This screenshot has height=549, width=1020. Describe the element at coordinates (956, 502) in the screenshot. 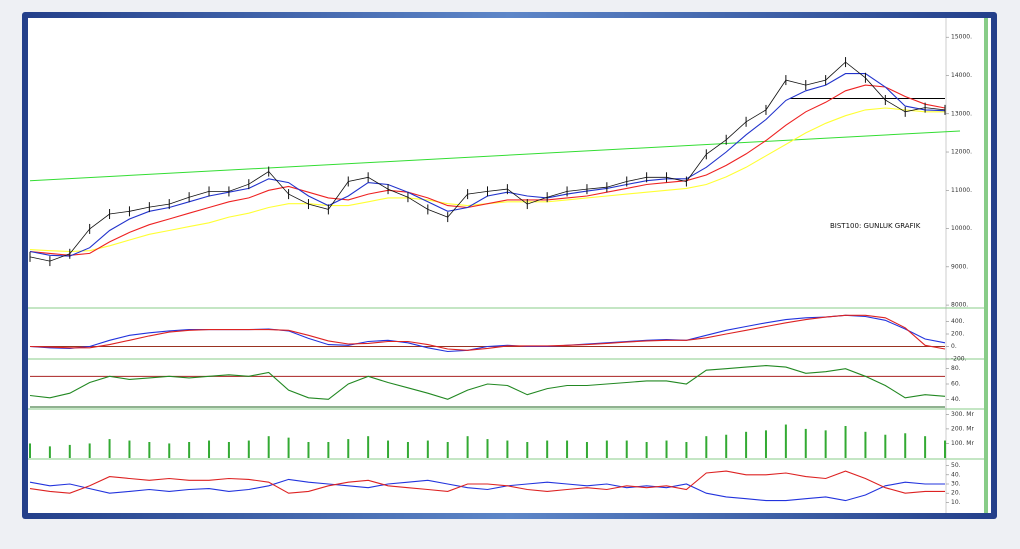

I see `y-tick-label: 10.` at that location.